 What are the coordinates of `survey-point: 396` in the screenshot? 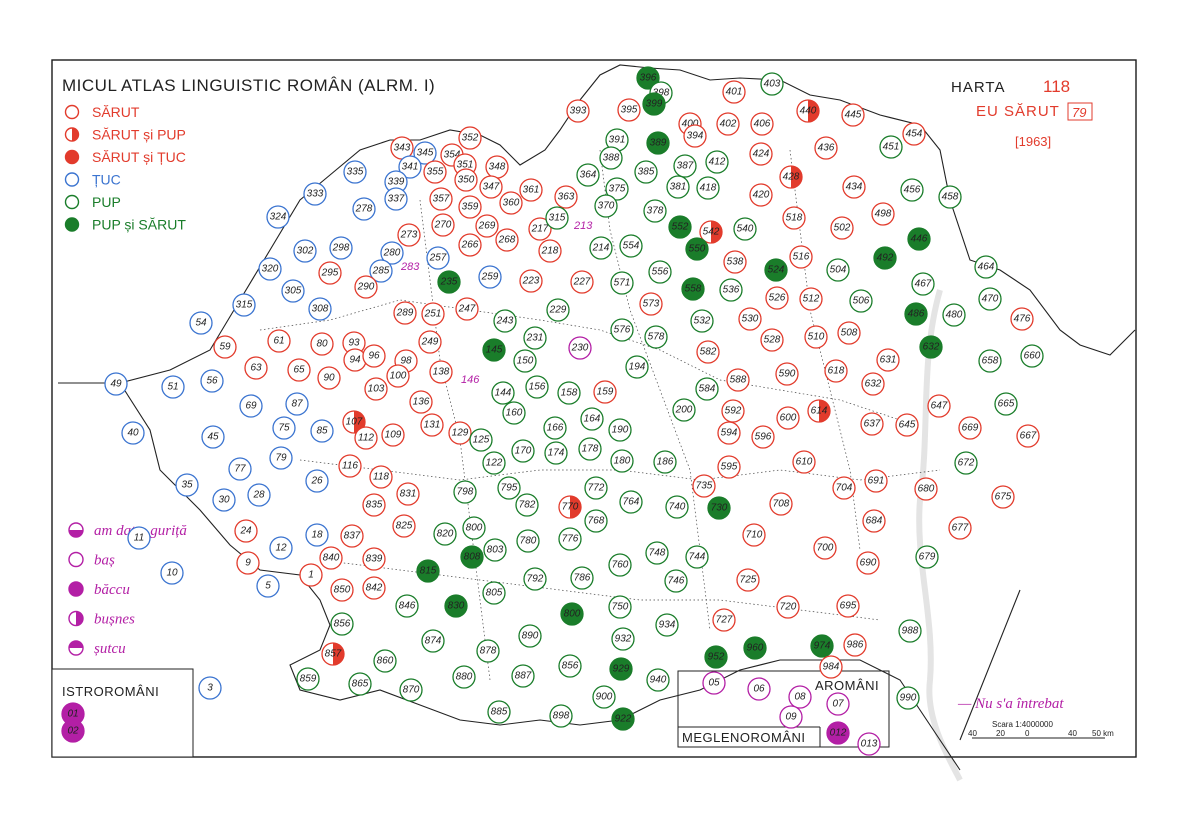 It's located at (648, 78).